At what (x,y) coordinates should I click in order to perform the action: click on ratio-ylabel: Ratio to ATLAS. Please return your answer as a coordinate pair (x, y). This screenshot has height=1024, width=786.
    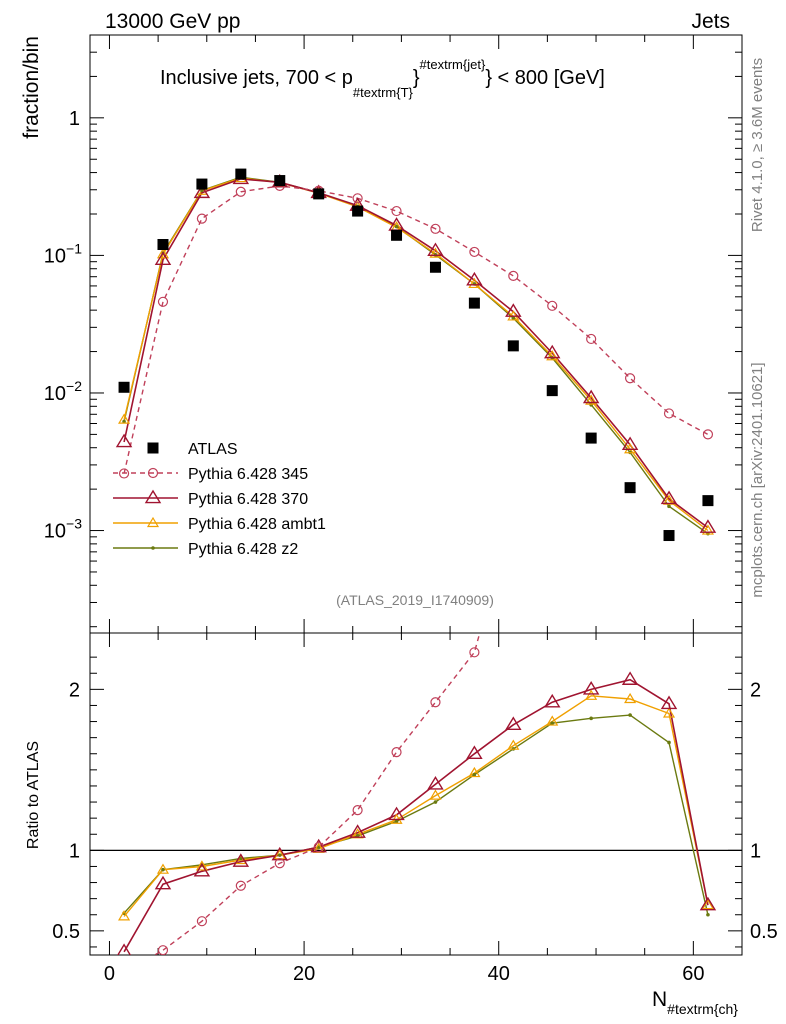
    Looking at the image, I should click on (33, 795).